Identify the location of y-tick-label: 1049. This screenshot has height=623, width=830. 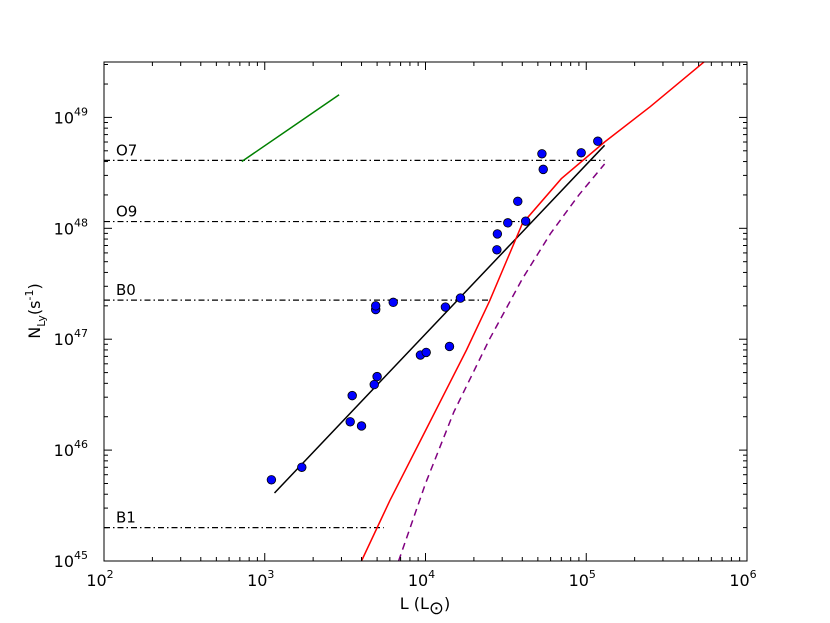
(71, 116).